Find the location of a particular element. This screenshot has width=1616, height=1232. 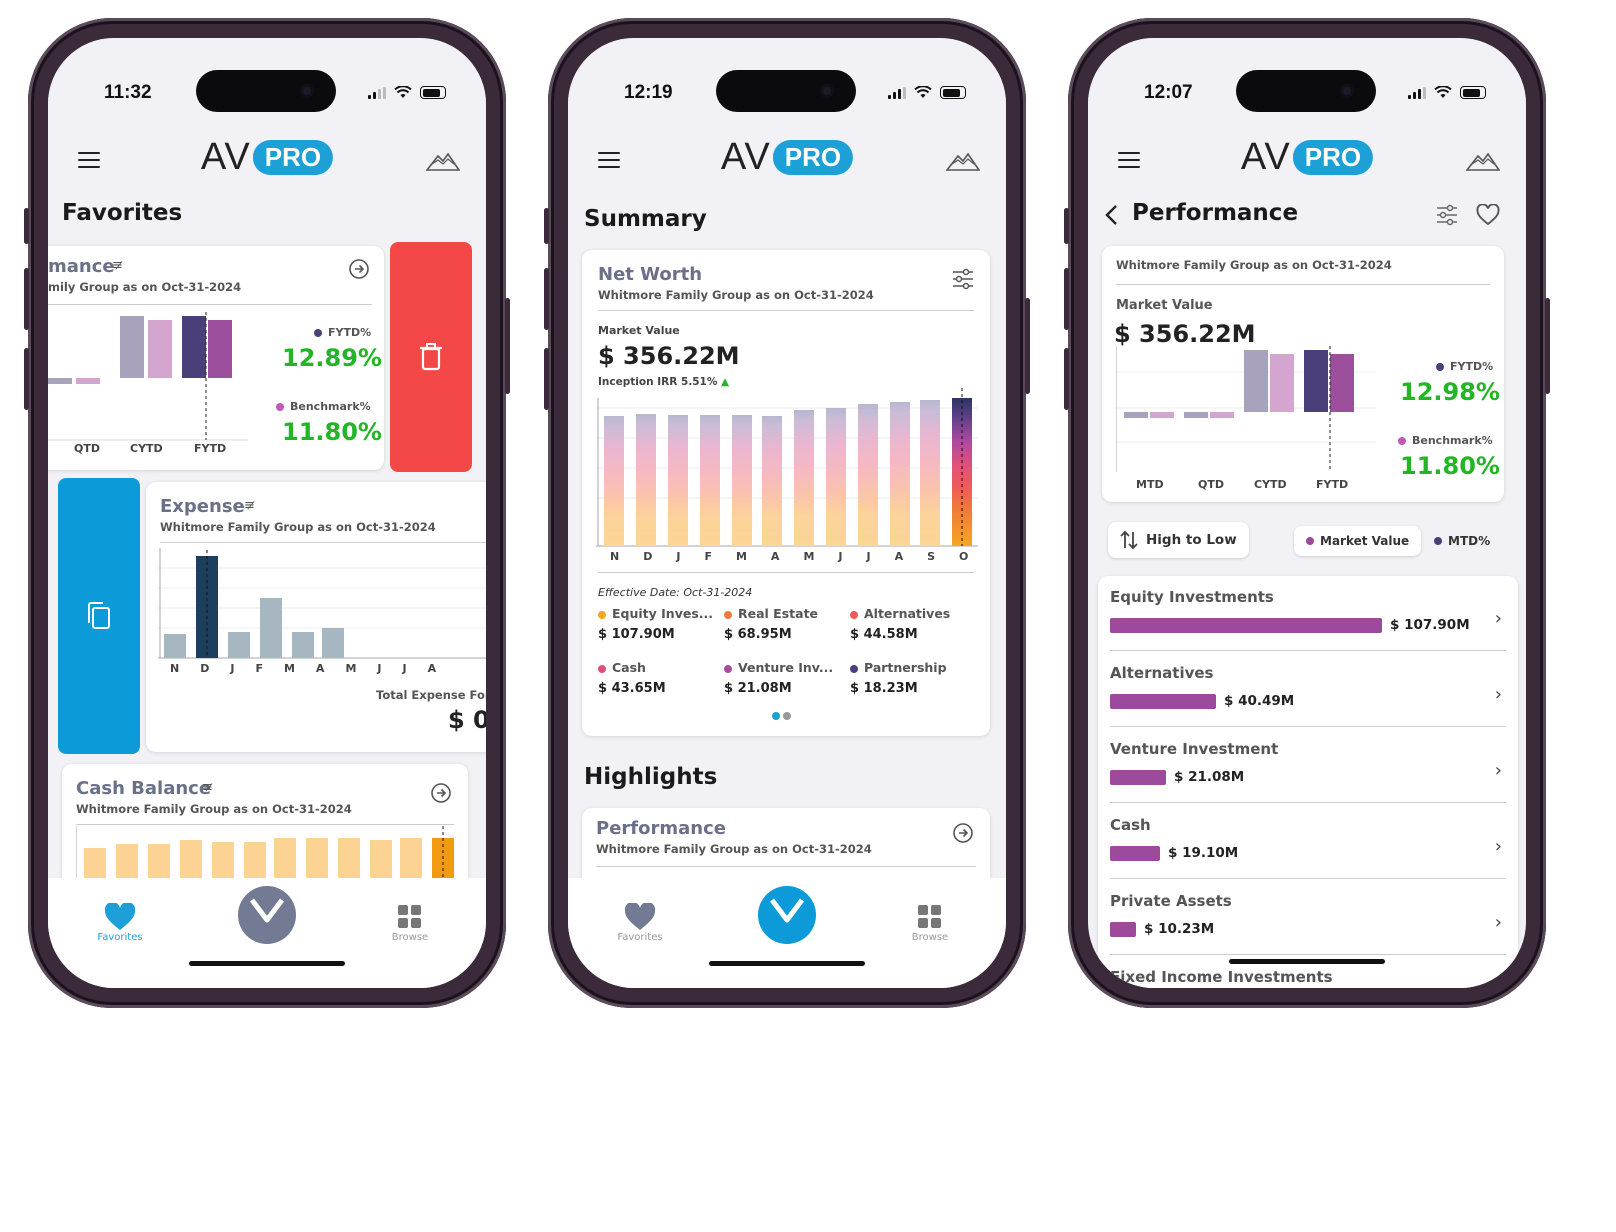

total-expense-value: $ 0 is located at coordinates (467, 720).